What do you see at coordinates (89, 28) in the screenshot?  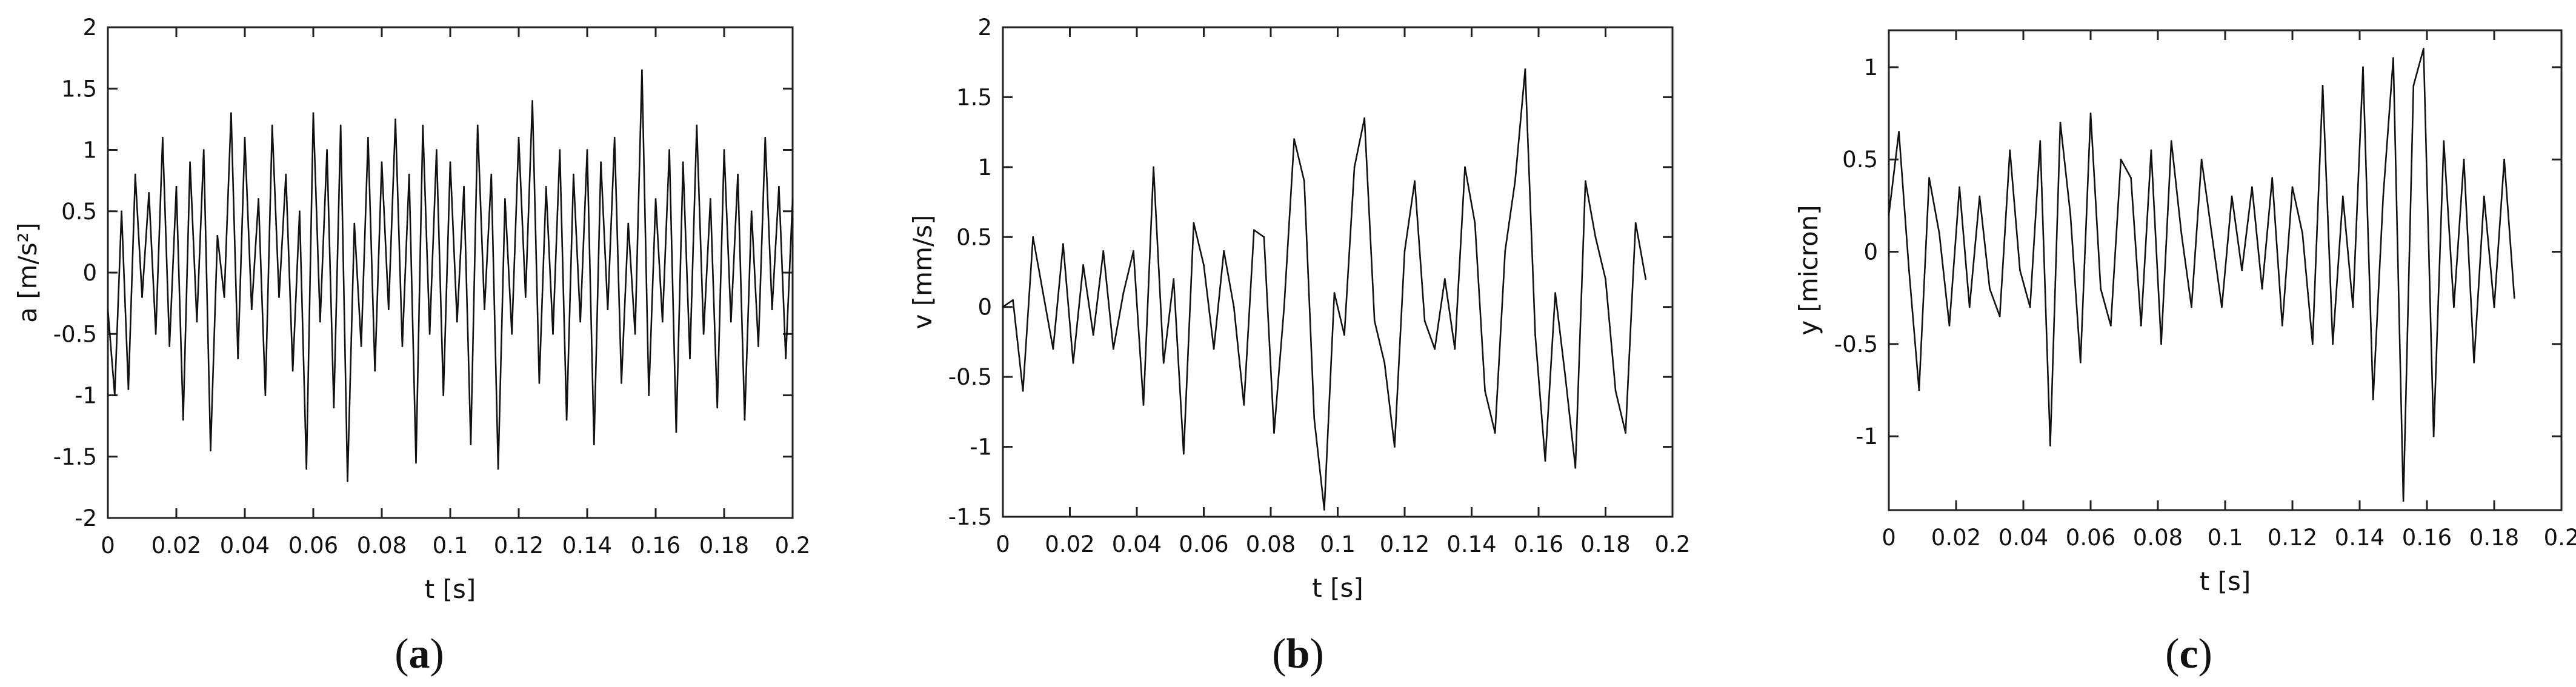 I see `y-tick-label: 2` at bounding box center [89, 28].